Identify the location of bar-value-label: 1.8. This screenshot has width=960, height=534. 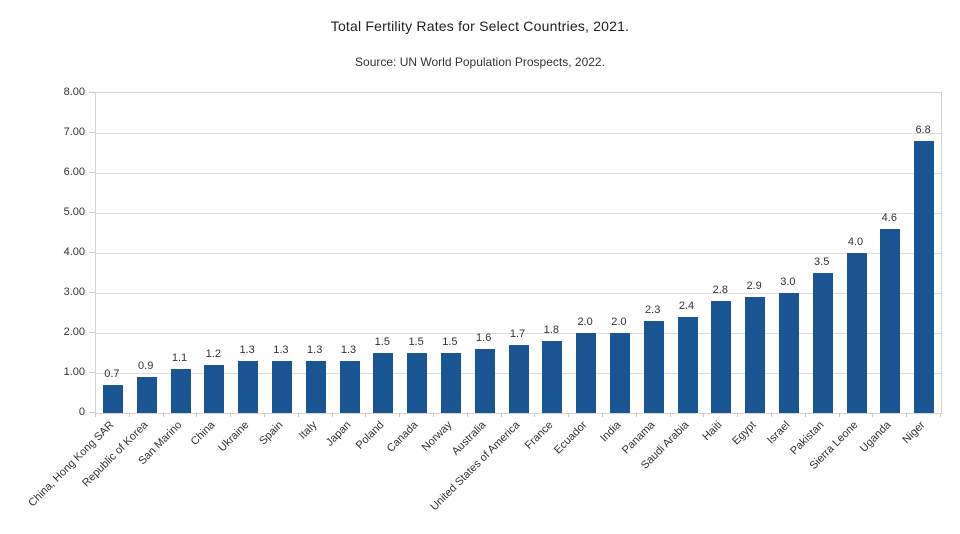
(551, 330).